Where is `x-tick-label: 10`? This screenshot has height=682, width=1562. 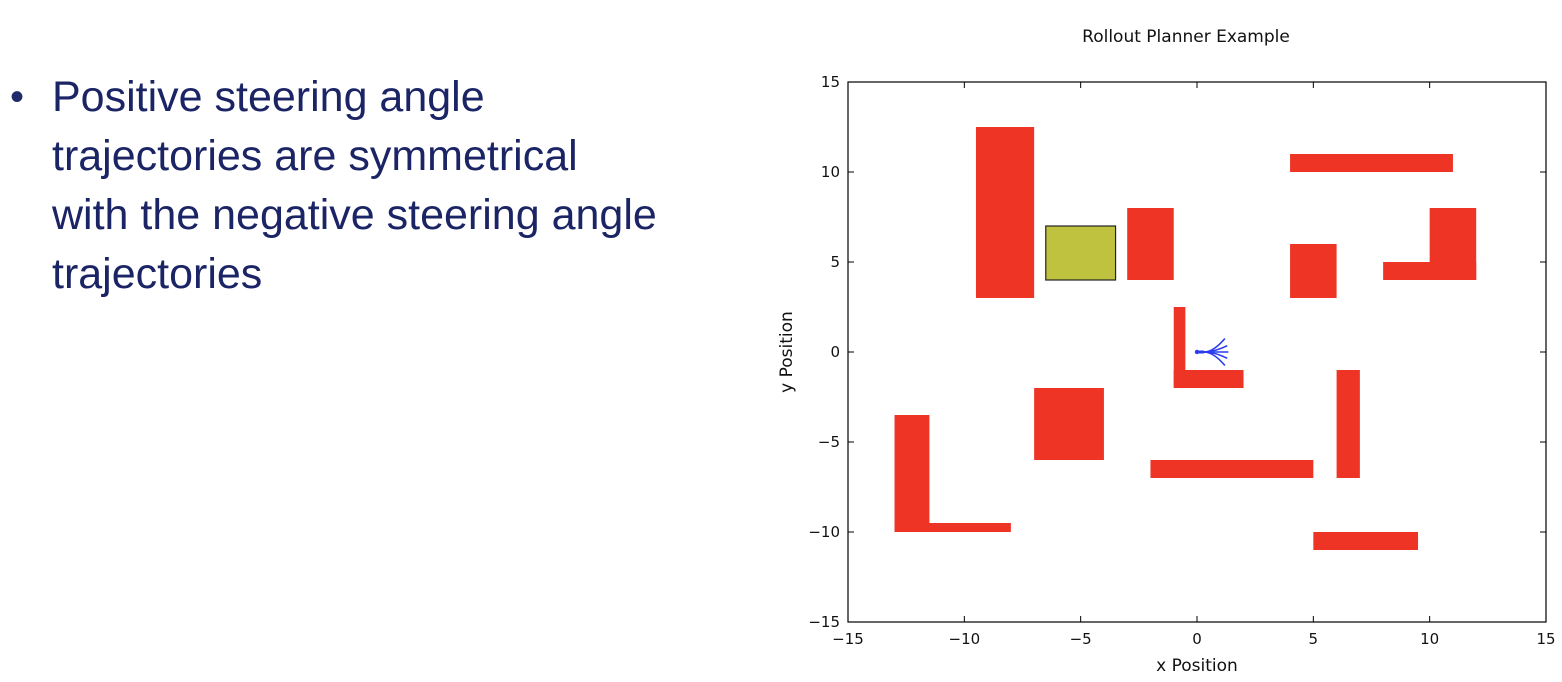 x-tick-label: 10 is located at coordinates (1429, 639).